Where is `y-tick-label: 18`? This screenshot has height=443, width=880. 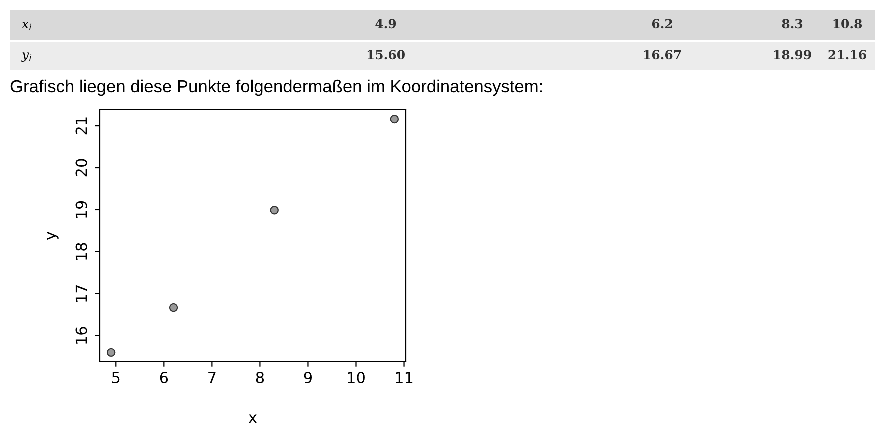
y-tick-label: 18 is located at coordinates (82, 251).